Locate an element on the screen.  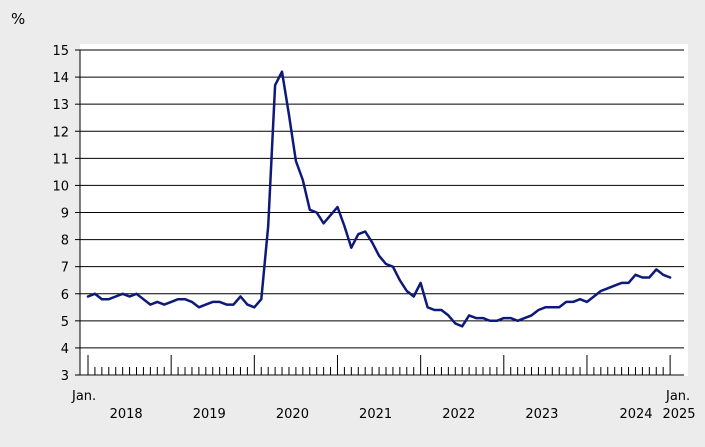
y-tick-labels: 3 4 5 6 7 8 9 10 11 12 13 14 15 is located at coordinates (60, 214).